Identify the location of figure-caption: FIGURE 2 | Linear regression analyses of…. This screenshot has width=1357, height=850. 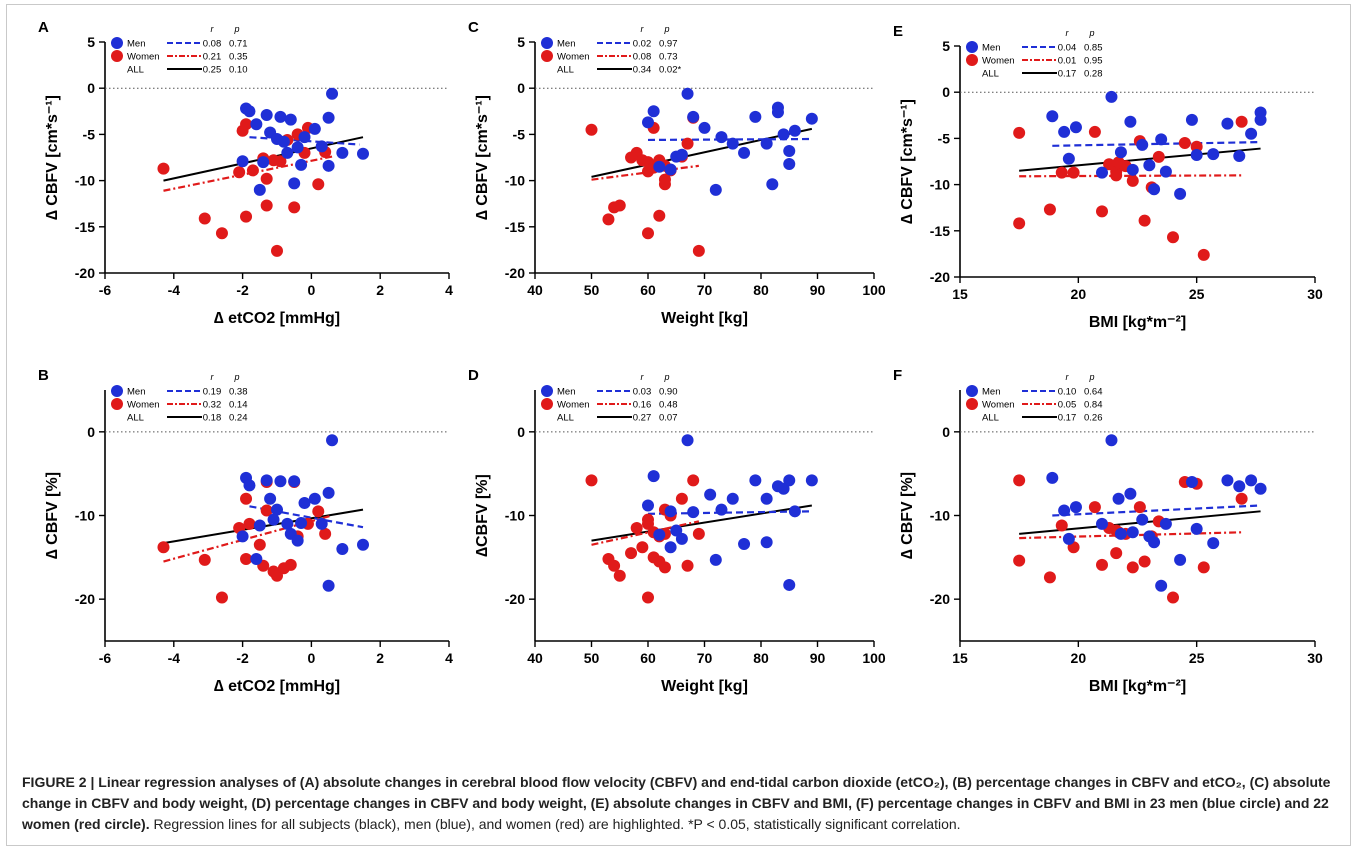
(682, 803).